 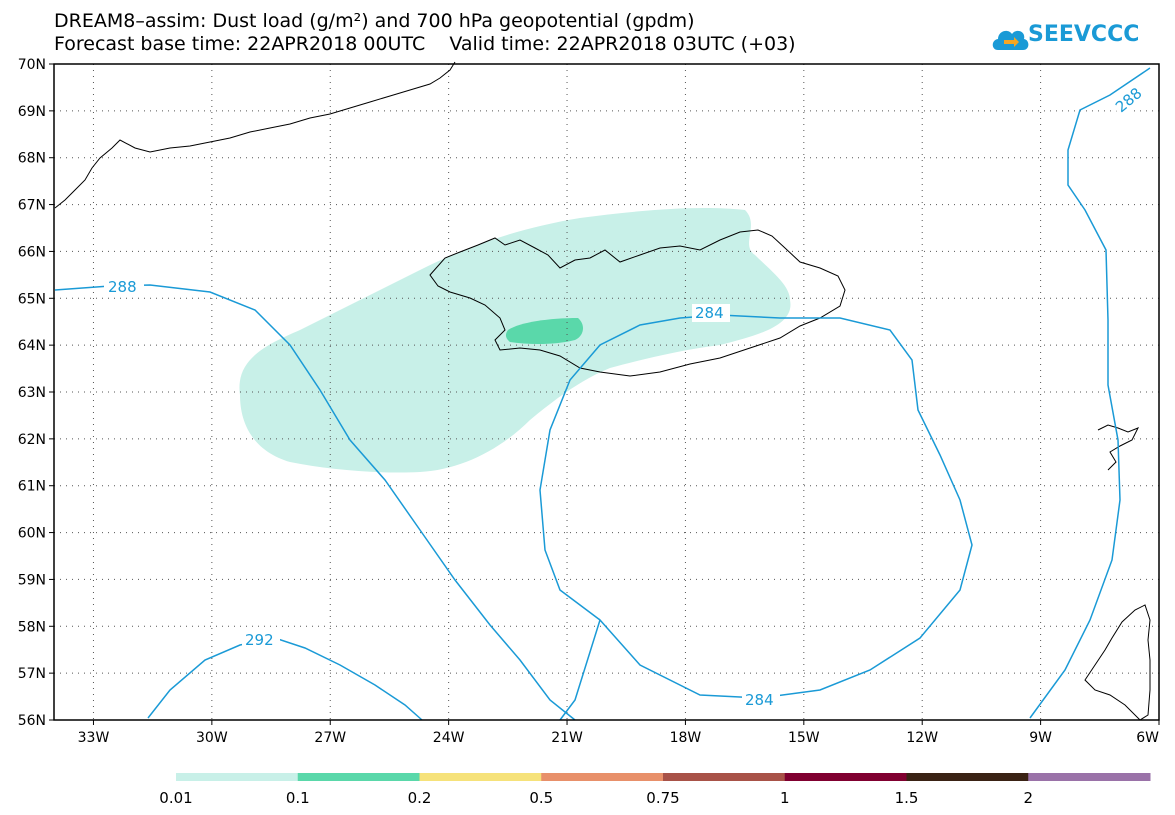 I want to click on colorbar-label: 1, so click(x=785, y=798).